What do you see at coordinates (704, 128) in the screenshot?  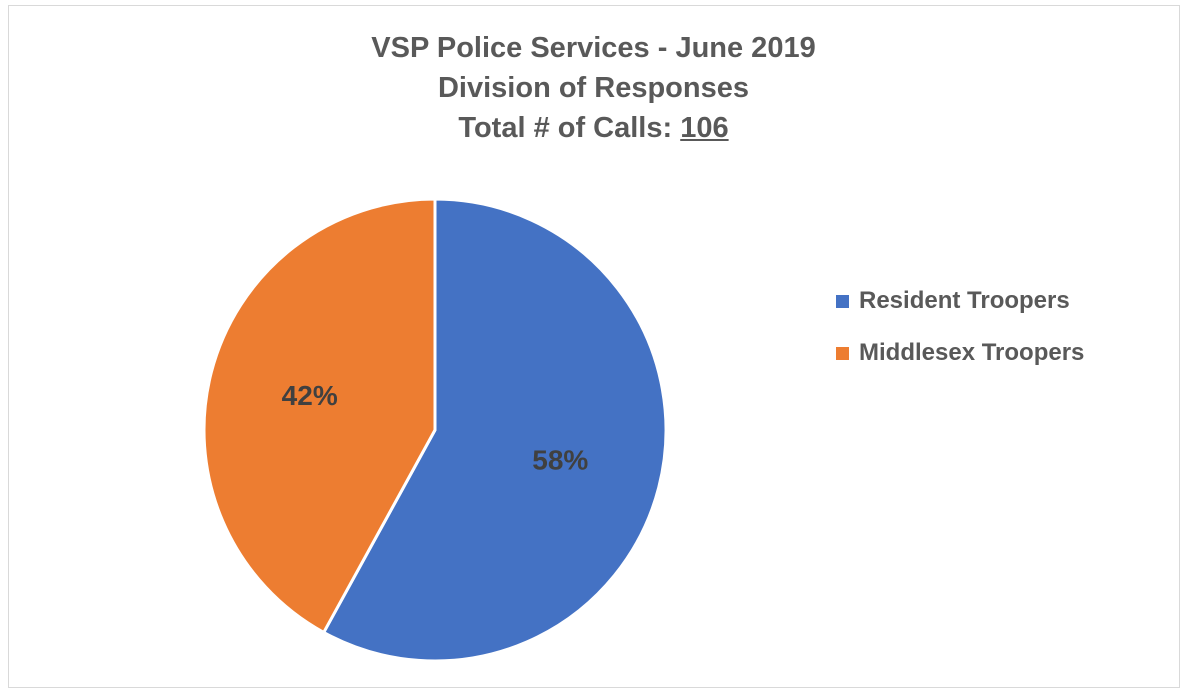 I see `total-calls-value: 106` at bounding box center [704, 128].